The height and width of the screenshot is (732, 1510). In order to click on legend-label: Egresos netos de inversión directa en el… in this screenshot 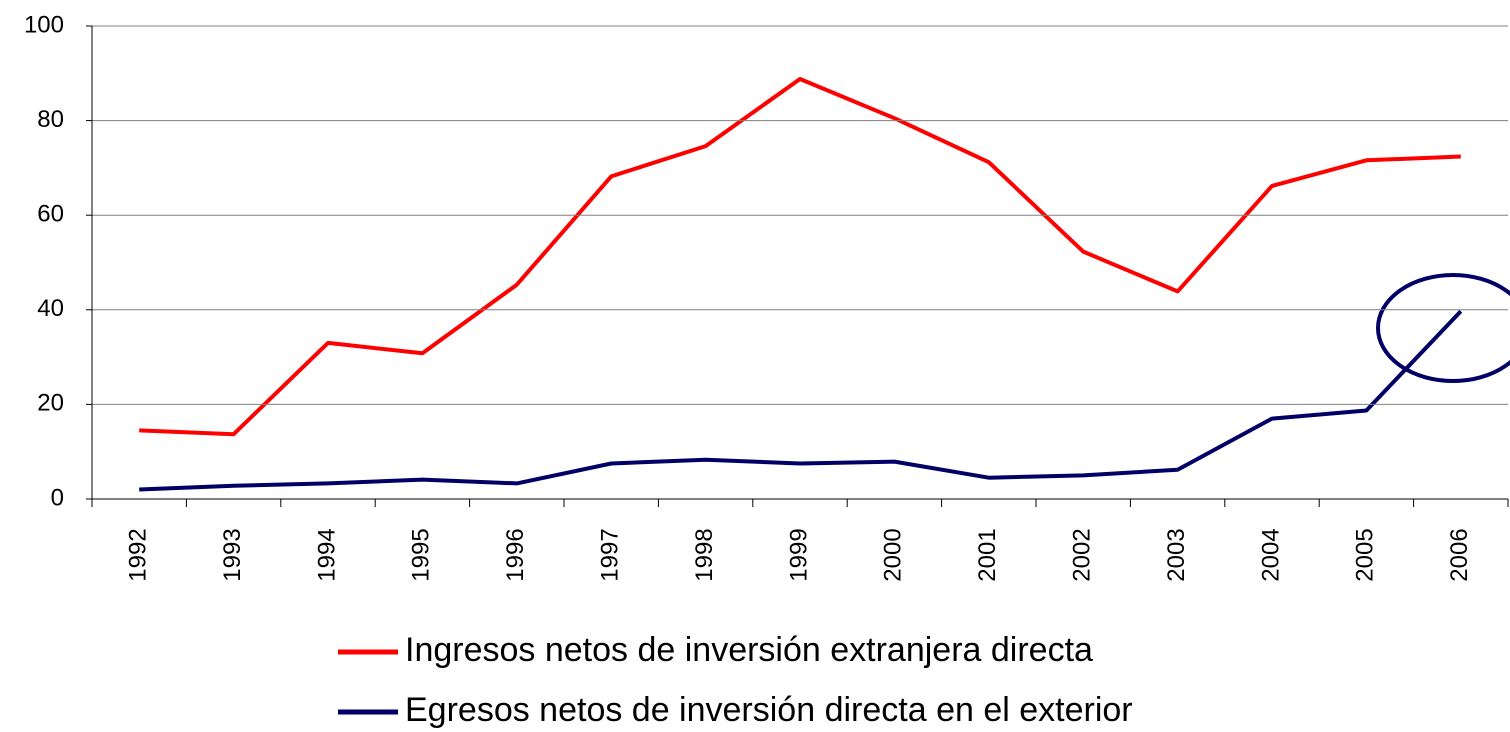, I will do `click(769, 710)`.